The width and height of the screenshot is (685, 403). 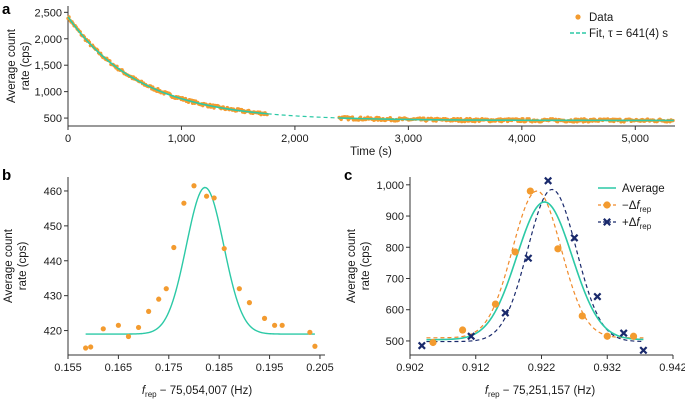 I want to click on panel-a-fit-curve-gap, so click(x=303, y=116).